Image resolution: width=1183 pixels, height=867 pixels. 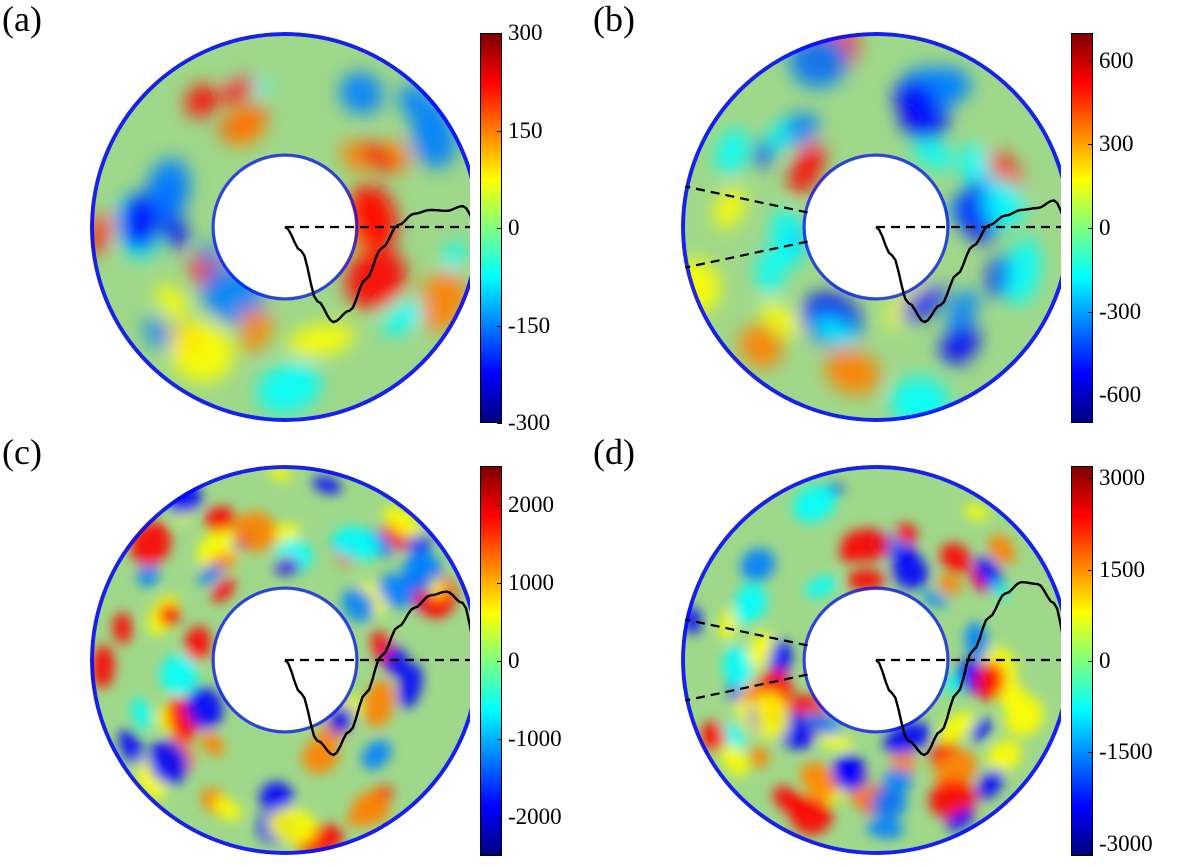 I want to click on colorbar-tick-label: 1000, so click(x=531, y=582).